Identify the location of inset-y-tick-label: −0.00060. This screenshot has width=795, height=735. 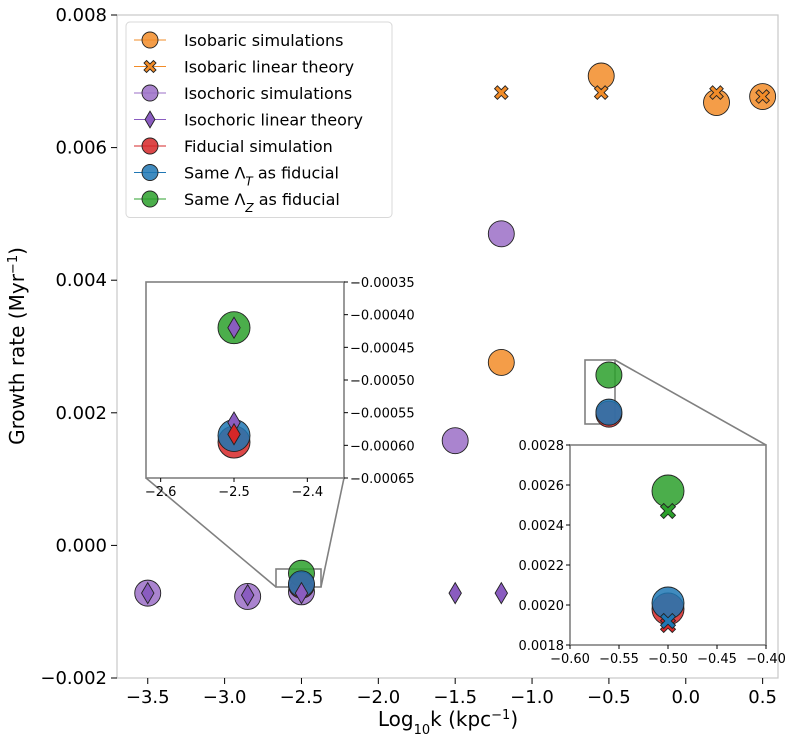
(382, 446).